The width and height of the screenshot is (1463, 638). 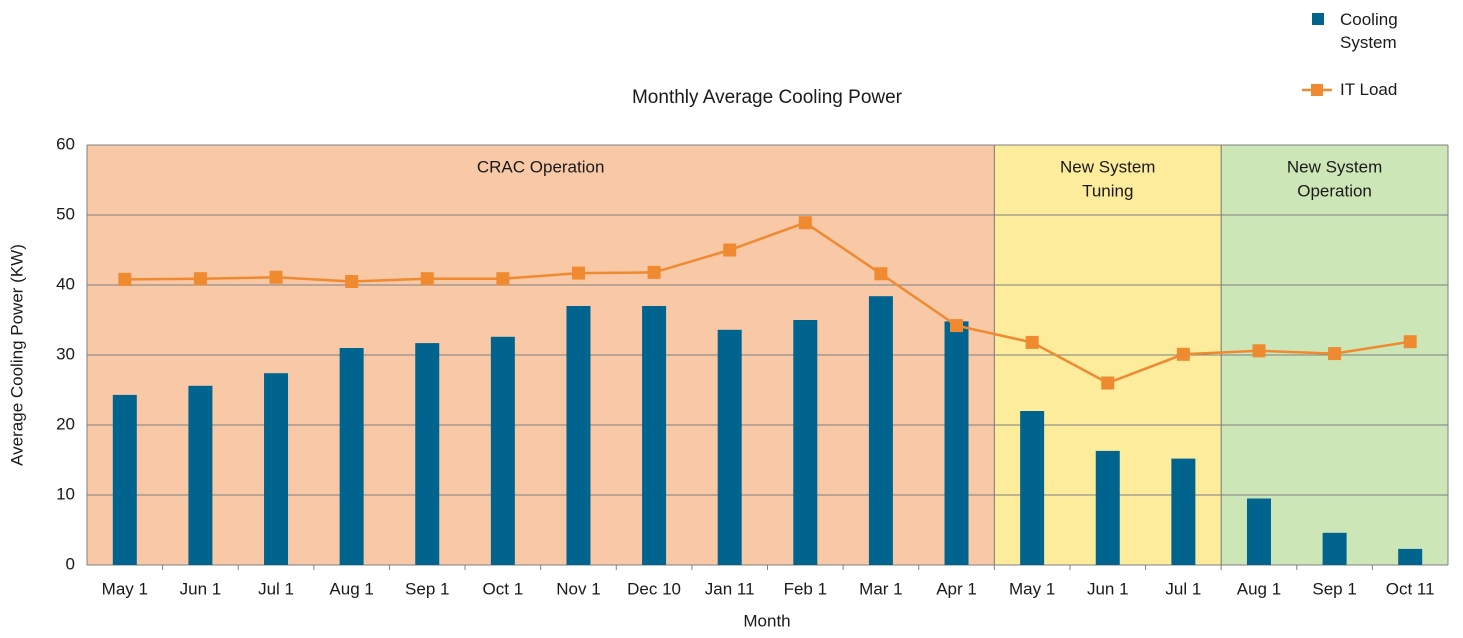 What do you see at coordinates (578, 588) in the screenshot?
I see `x-tick-label: Nov 1` at bounding box center [578, 588].